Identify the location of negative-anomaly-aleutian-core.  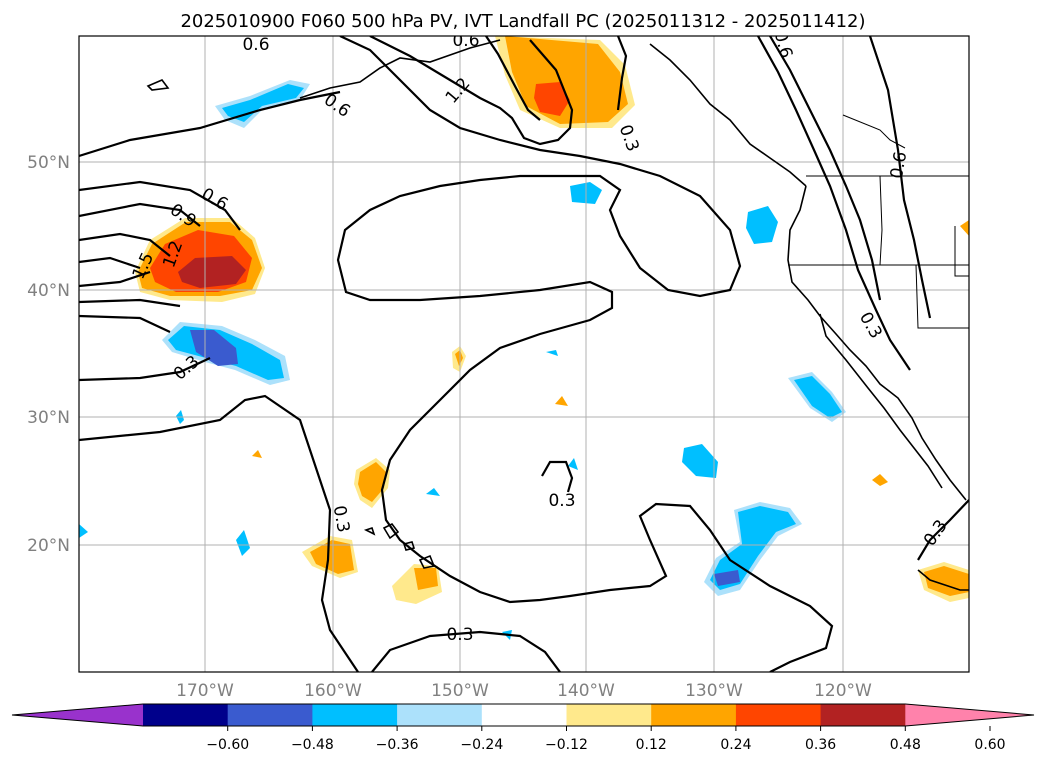
(263, 103).